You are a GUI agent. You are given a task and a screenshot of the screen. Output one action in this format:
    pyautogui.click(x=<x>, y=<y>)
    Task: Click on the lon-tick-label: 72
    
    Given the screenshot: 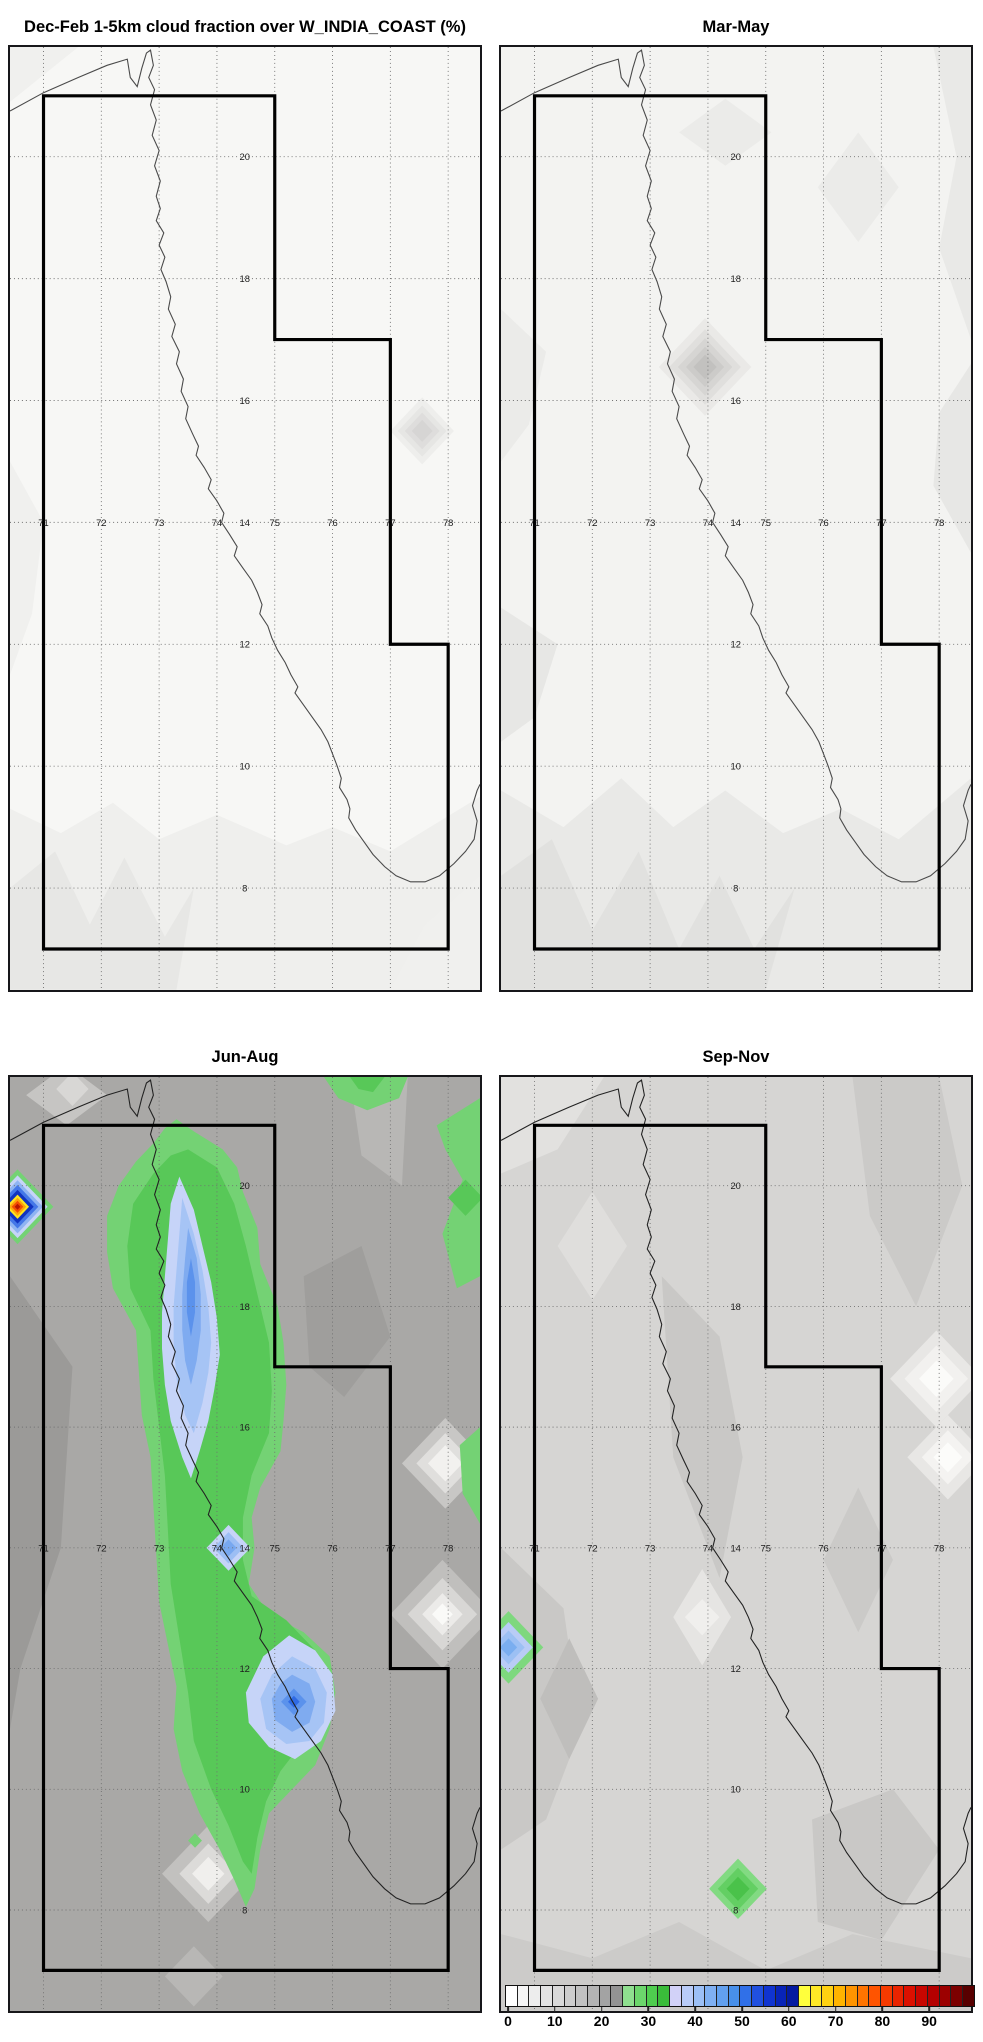 What is the action you would take?
    pyautogui.click(x=101, y=522)
    